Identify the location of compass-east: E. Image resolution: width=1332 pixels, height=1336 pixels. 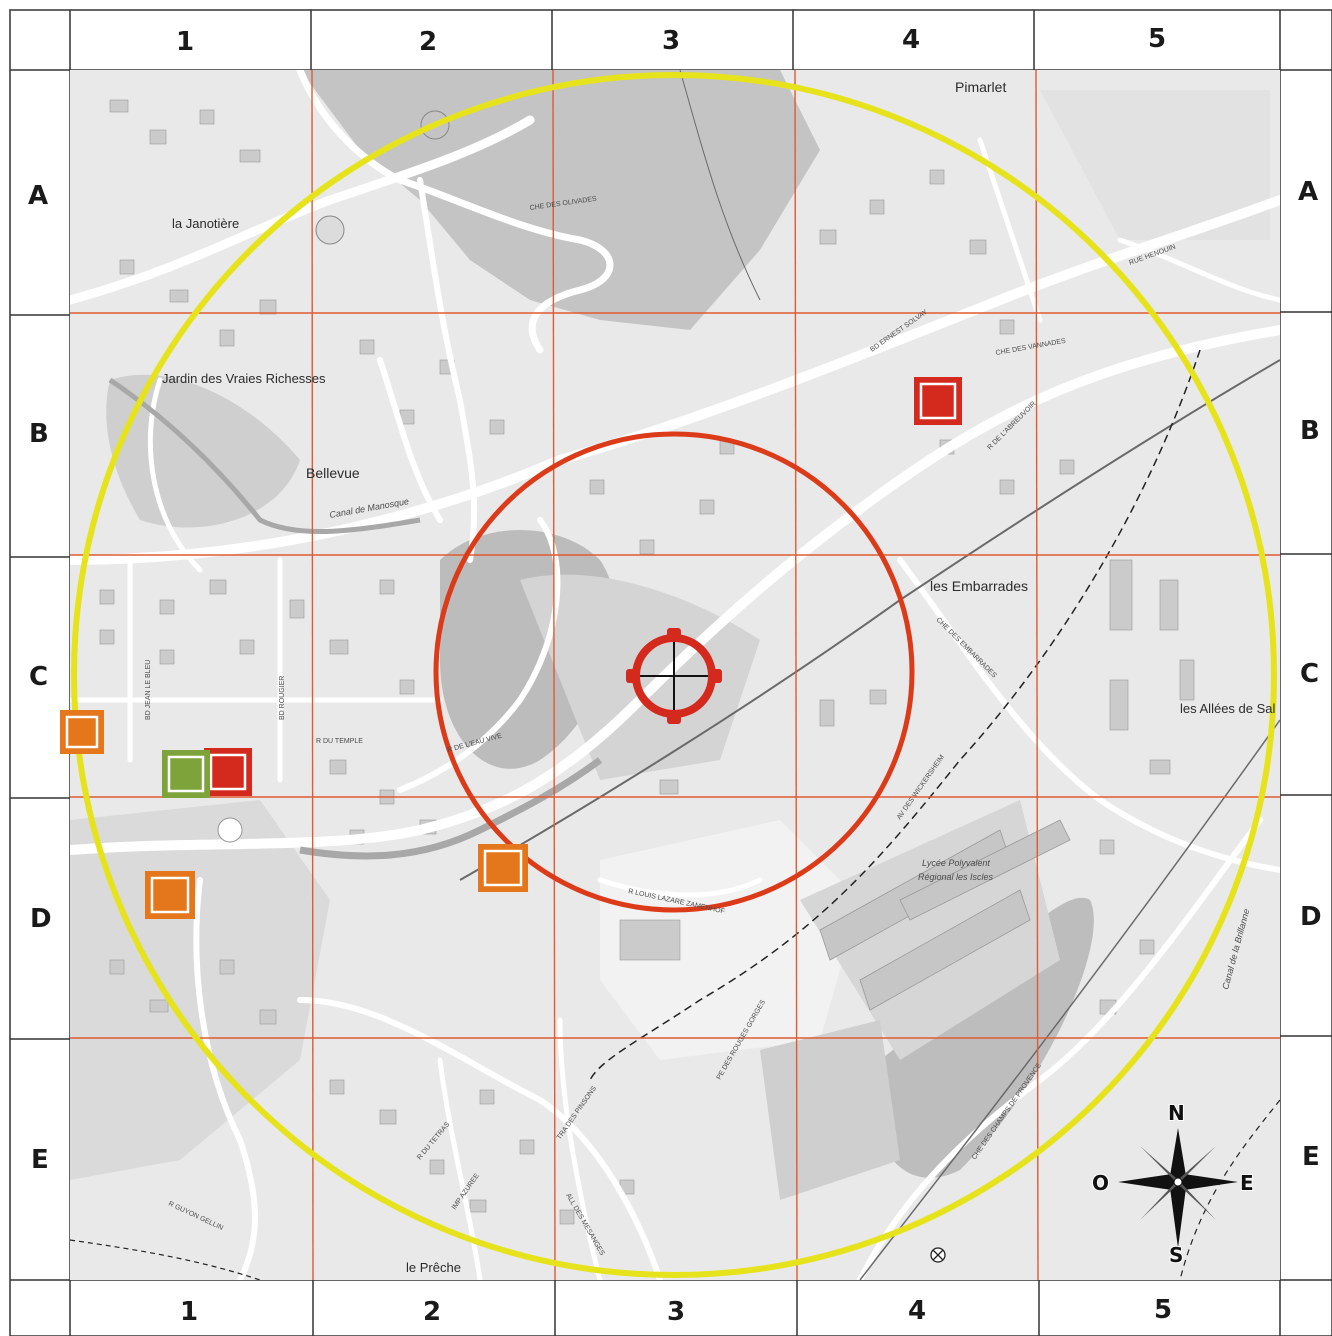
(1247, 1183).